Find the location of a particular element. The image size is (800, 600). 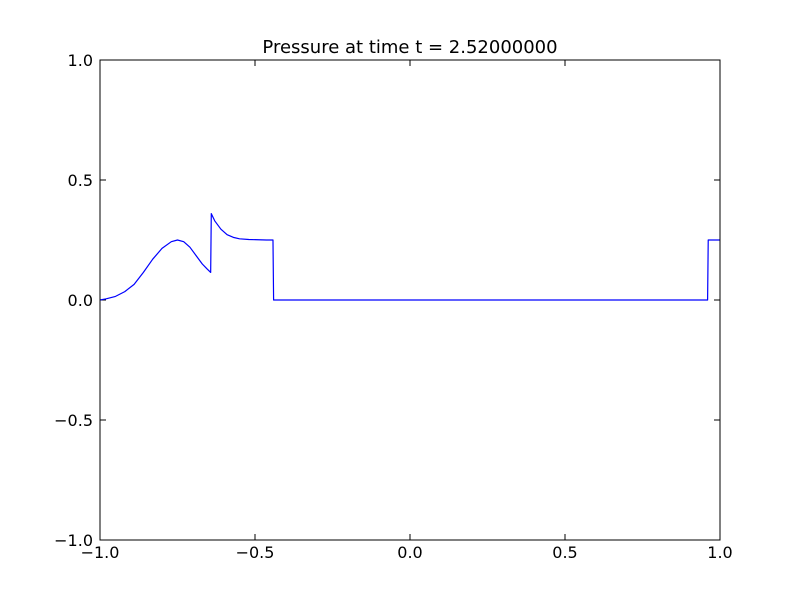

series-line is located at coordinates (409, 257).